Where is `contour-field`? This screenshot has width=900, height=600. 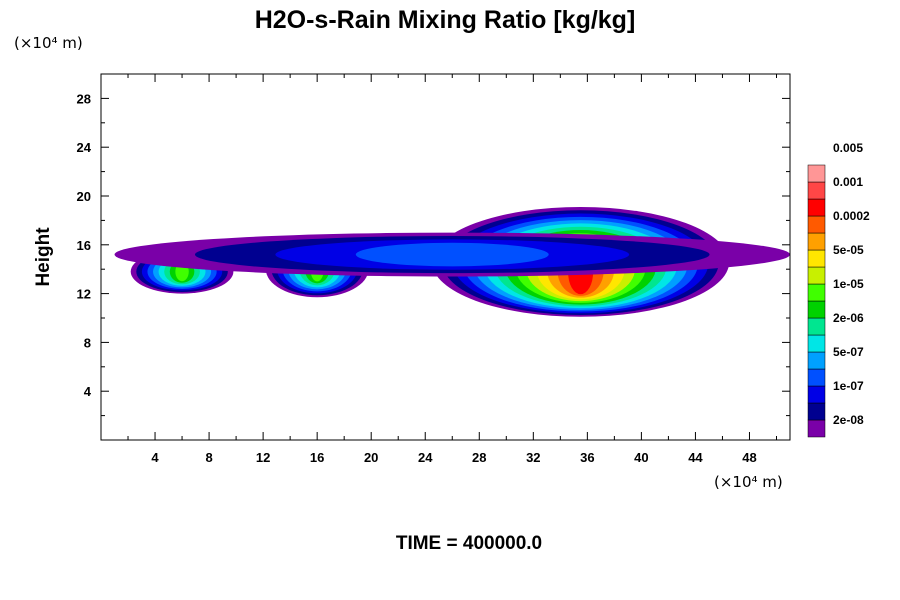 contour-field is located at coordinates (452, 261).